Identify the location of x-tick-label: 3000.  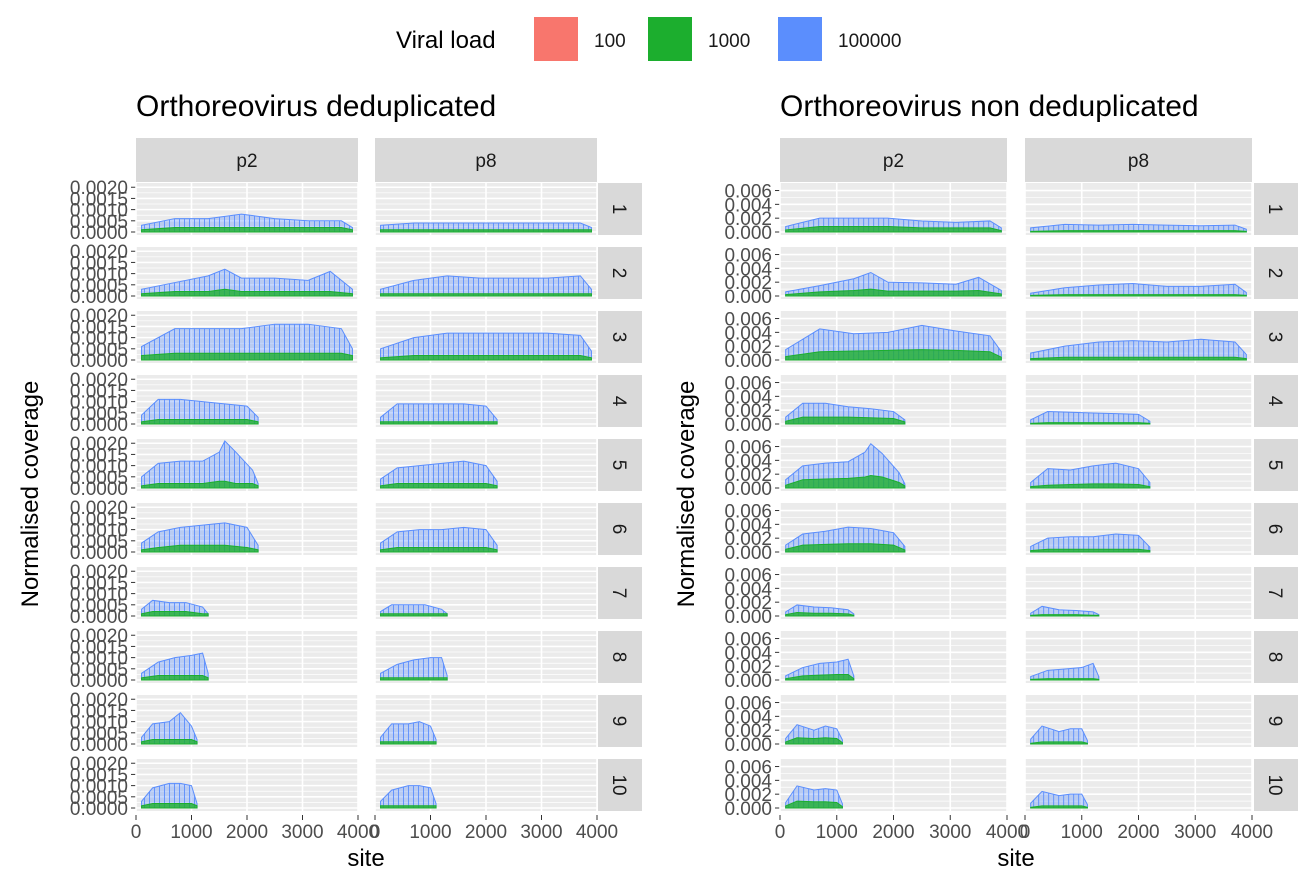
(541, 832).